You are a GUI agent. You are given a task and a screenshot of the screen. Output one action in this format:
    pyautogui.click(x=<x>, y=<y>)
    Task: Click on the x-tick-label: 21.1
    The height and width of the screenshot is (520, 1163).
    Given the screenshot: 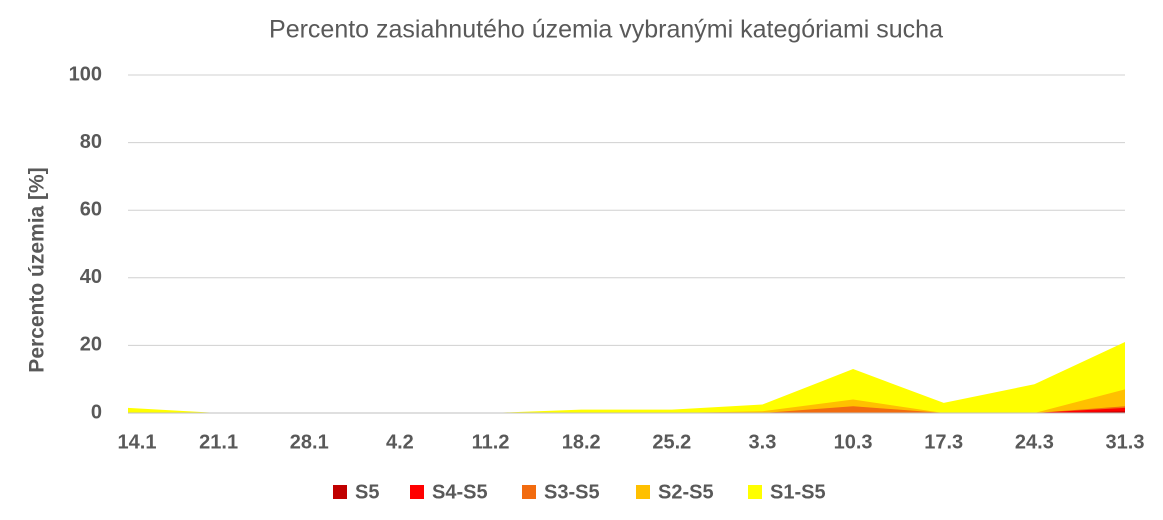 What is the action you would take?
    pyautogui.click(x=218, y=442)
    